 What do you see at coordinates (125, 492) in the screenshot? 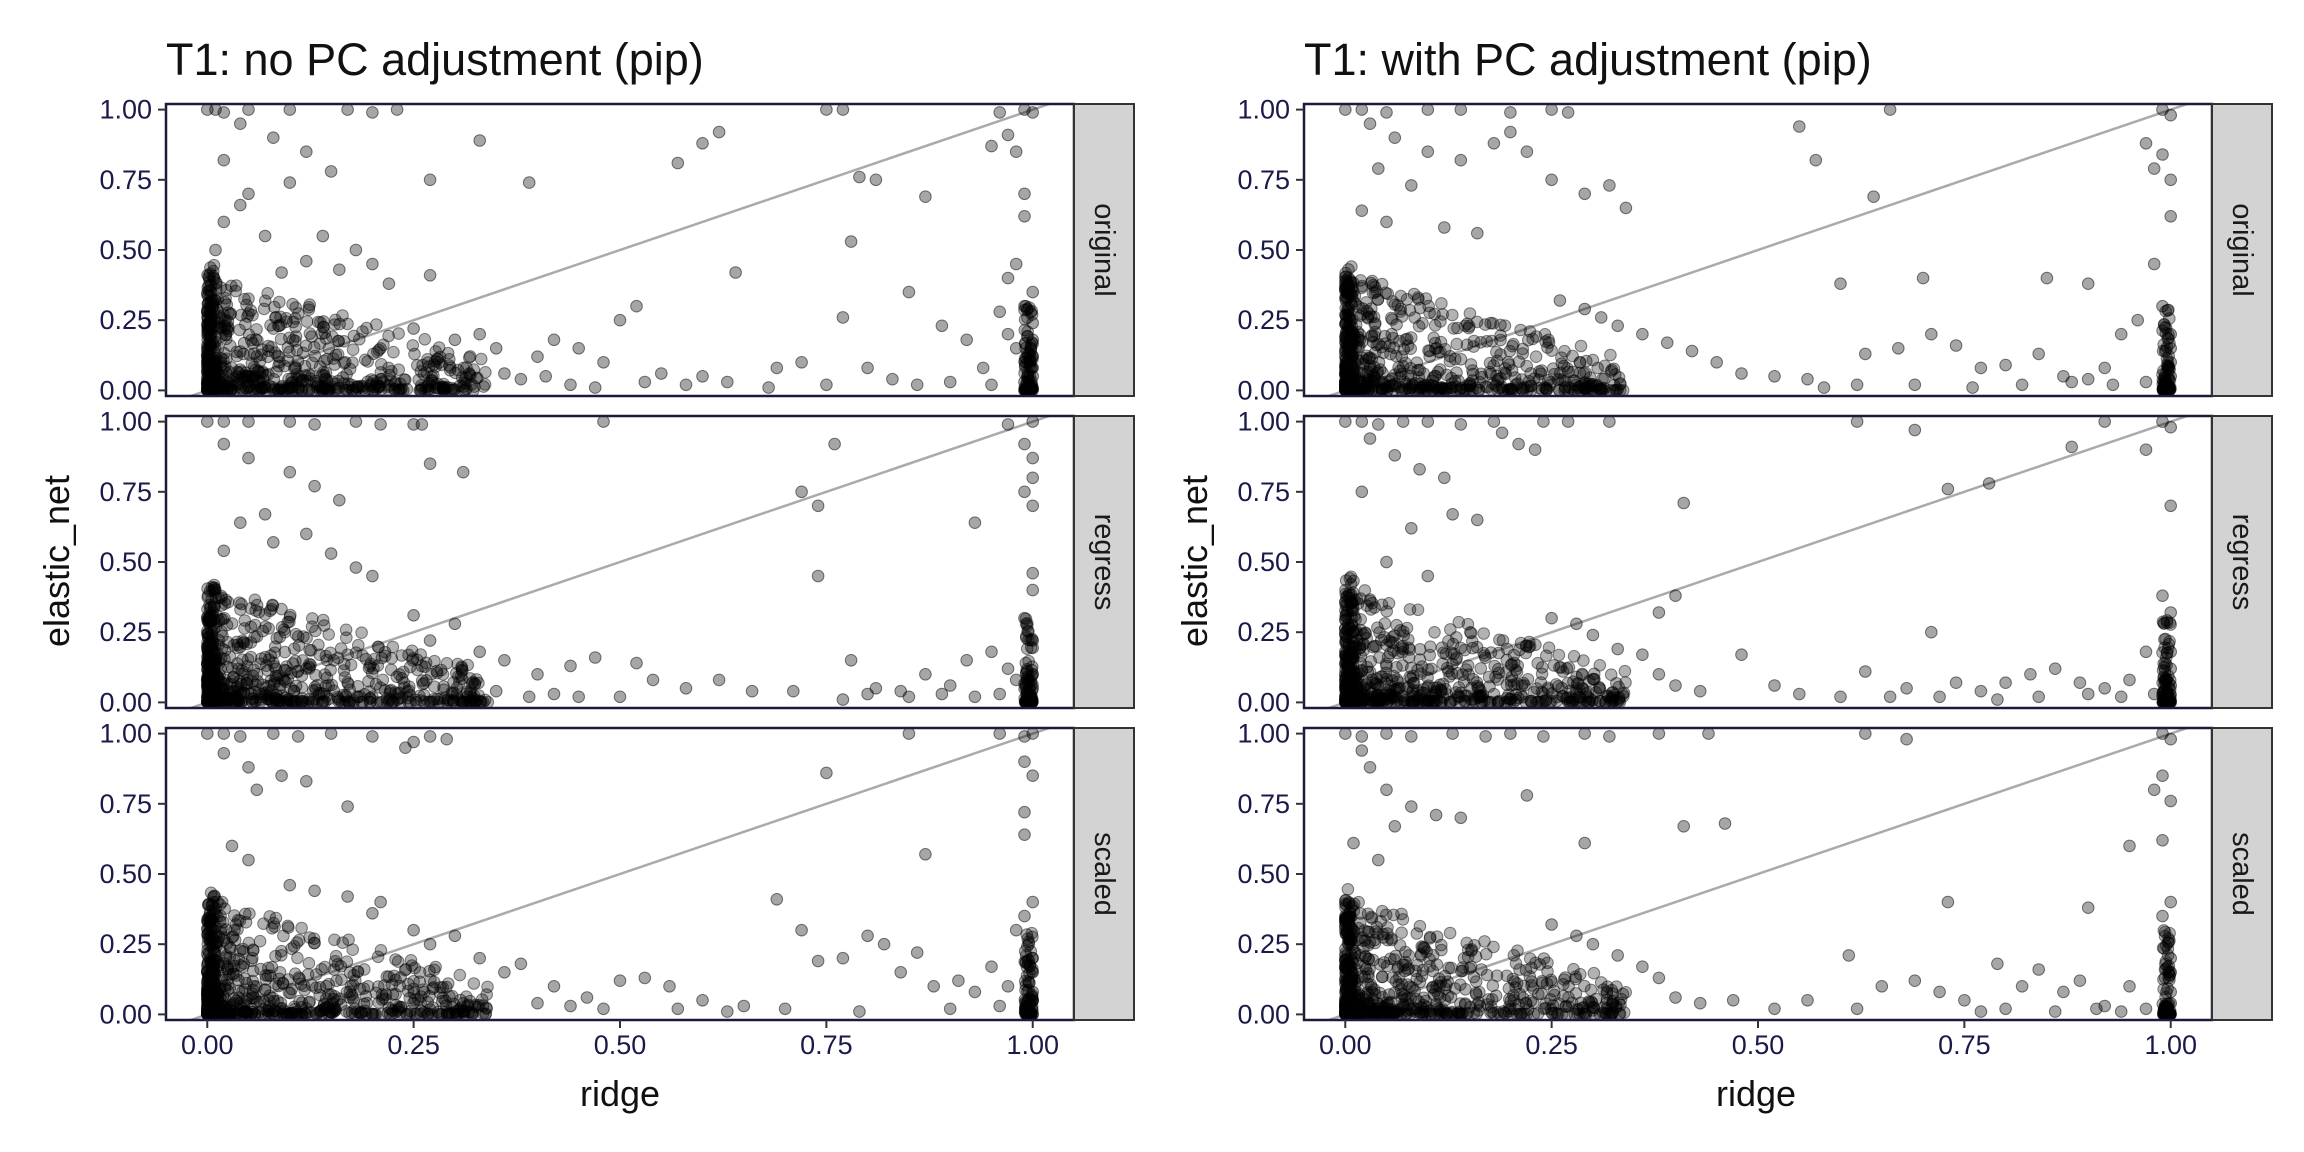
I see `y-tick-label: 0.75` at bounding box center [125, 492].